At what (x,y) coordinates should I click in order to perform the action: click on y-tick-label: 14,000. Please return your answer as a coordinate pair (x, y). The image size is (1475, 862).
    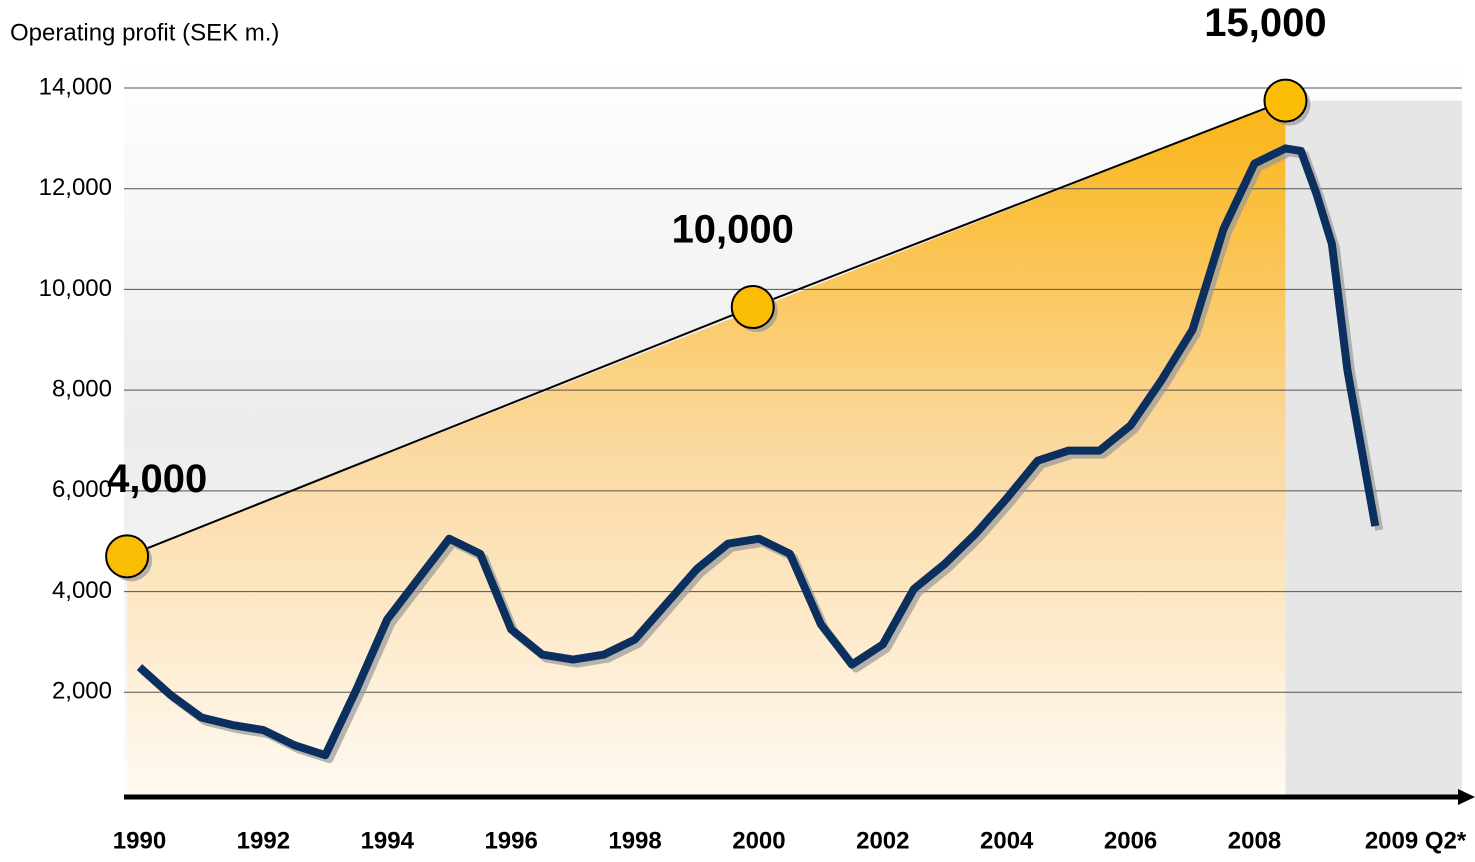
    Looking at the image, I should click on (75, 86).